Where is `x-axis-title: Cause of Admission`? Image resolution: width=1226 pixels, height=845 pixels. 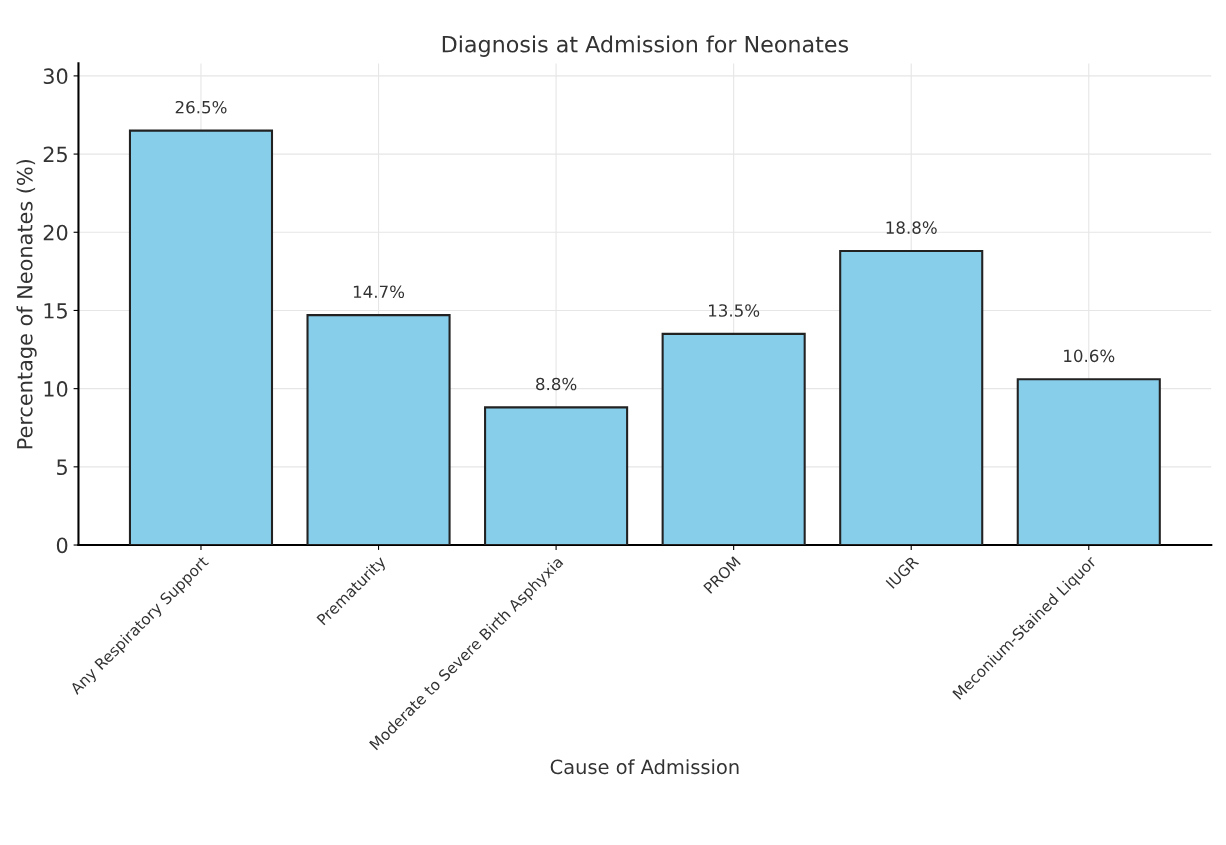
x-axis-title: Cause of Admission is located at coordinates (644, 767).